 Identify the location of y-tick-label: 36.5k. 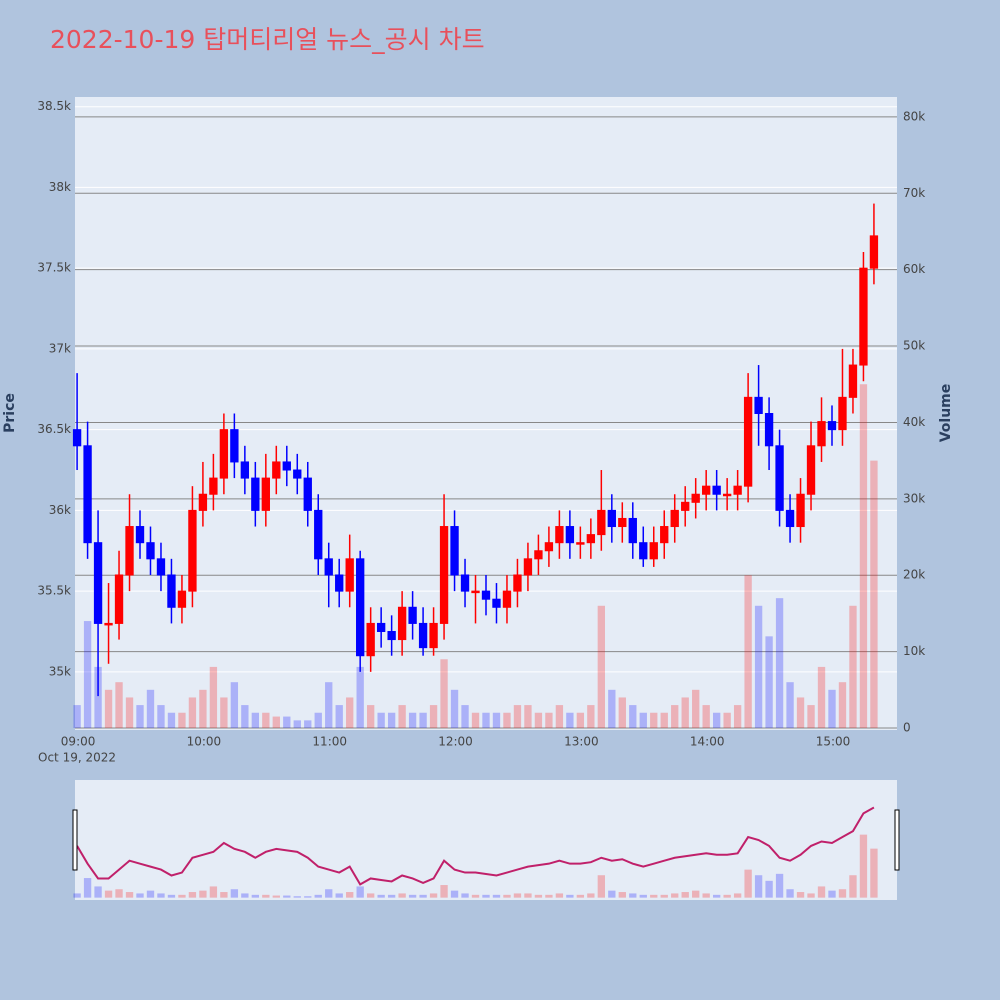
(54, 429).